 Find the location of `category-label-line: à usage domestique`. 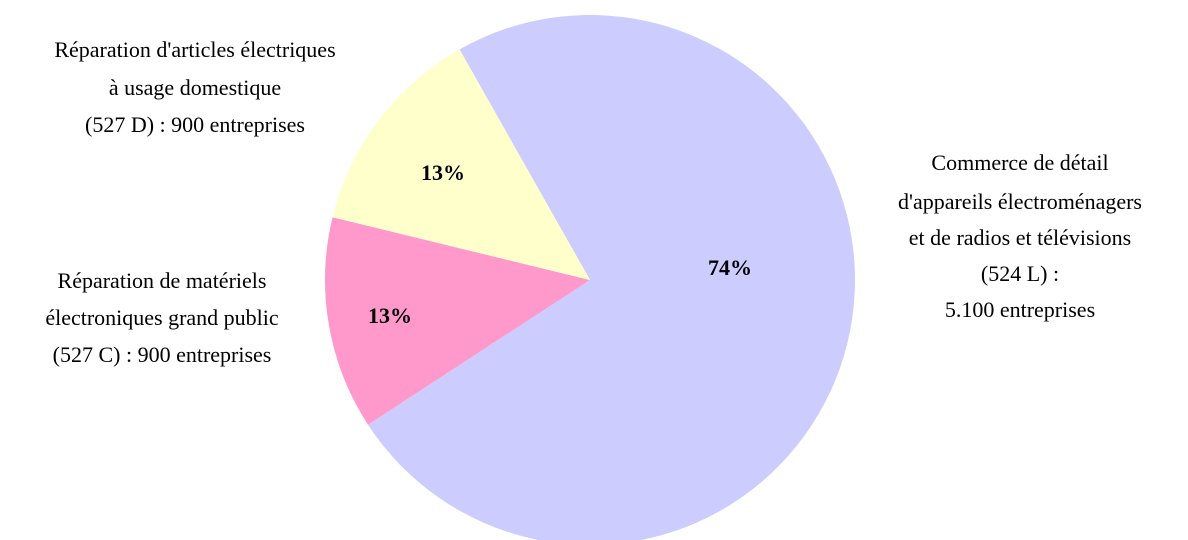

category-label-line: à usage domestique is located at coordinates (195, 87).